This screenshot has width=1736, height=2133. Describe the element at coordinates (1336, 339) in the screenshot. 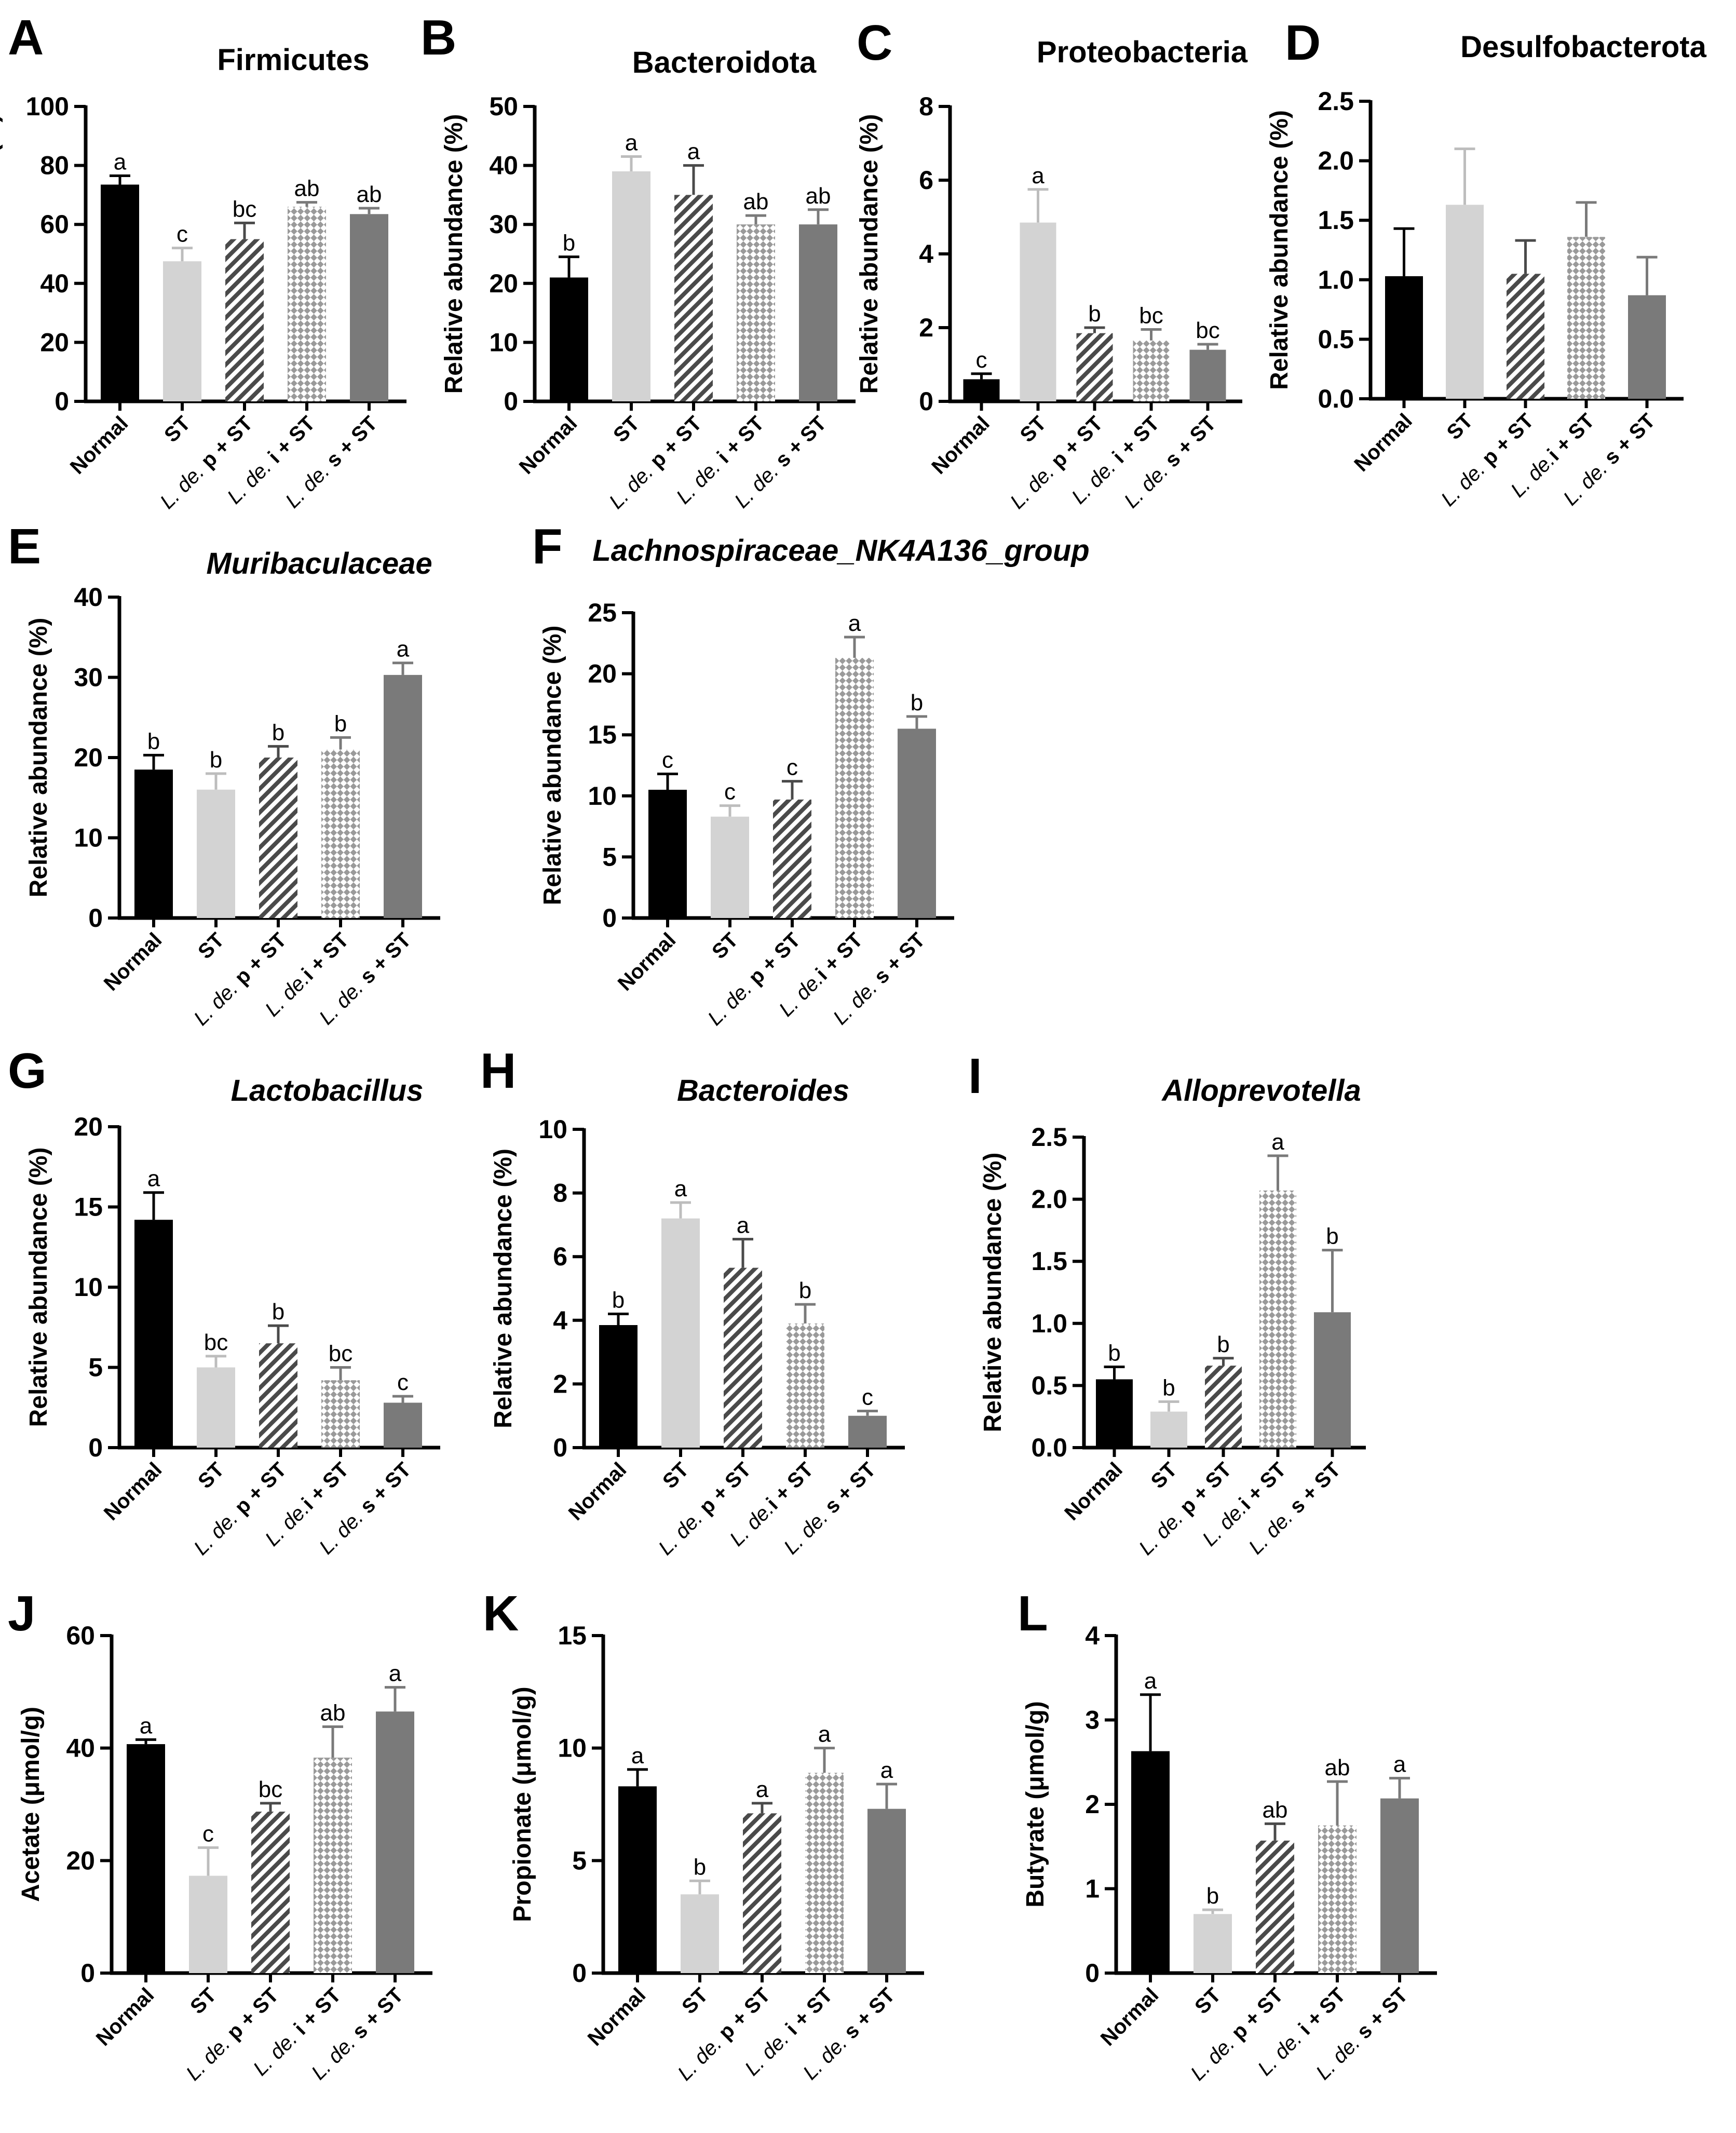

I see `y-tick-label: 0.5` at that location.